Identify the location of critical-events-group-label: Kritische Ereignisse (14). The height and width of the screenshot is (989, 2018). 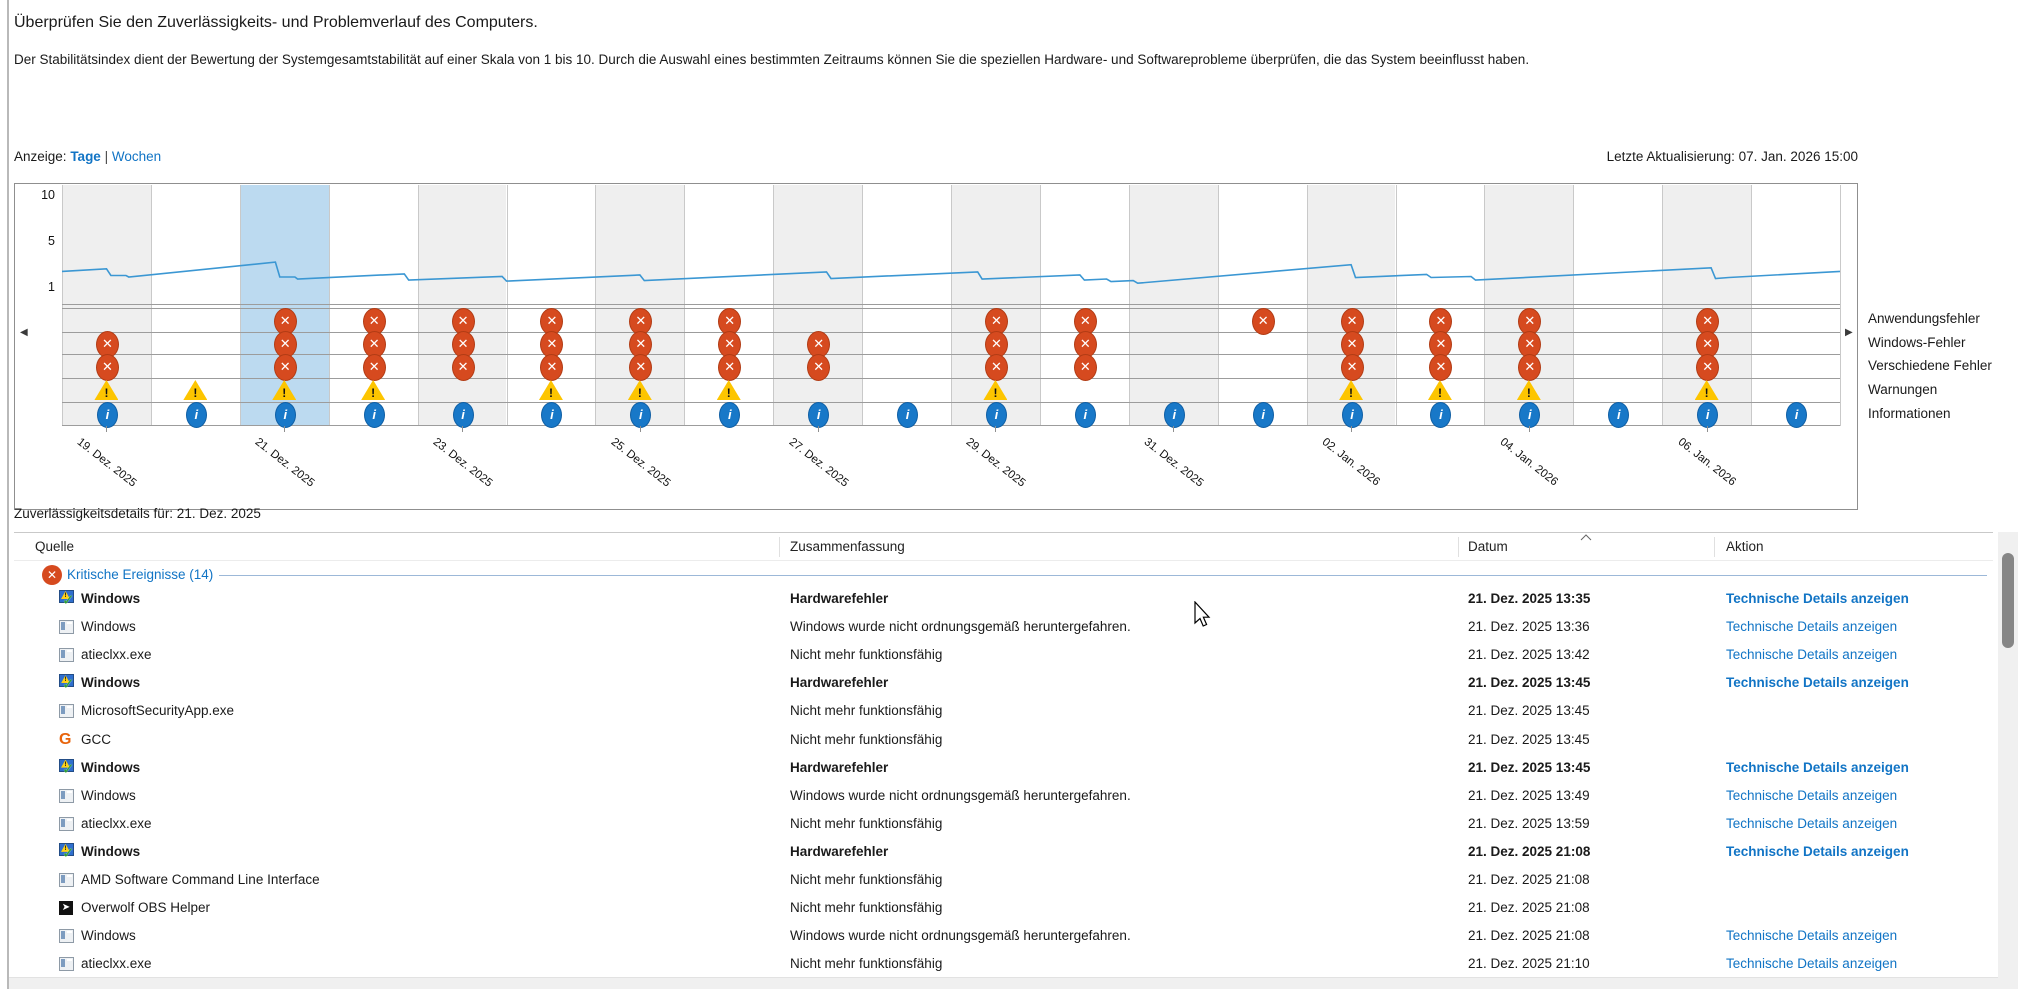
(140, 574).